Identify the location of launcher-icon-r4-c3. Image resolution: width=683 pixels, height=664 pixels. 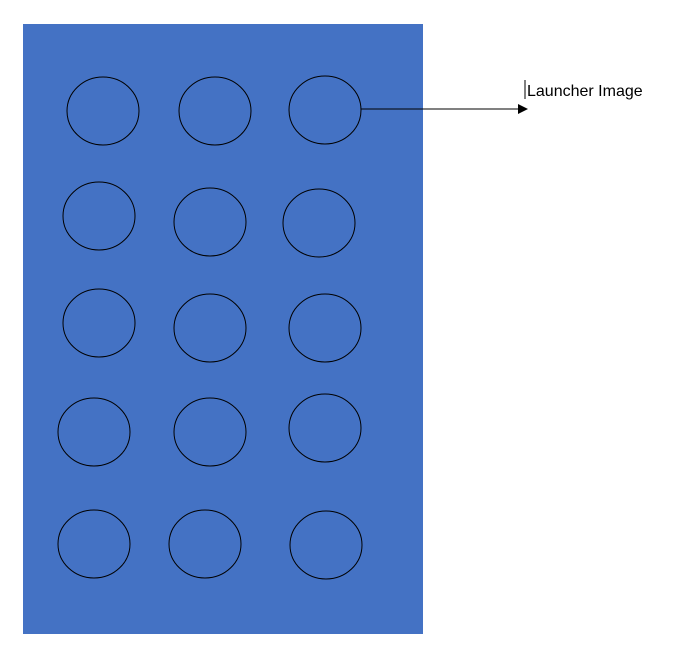
(325, 428).